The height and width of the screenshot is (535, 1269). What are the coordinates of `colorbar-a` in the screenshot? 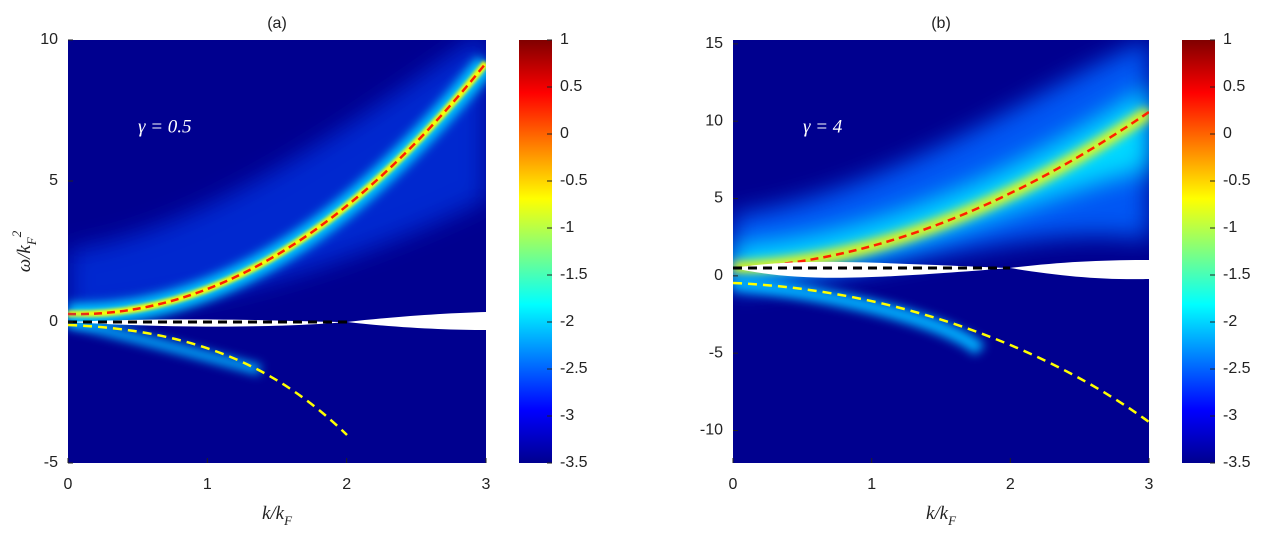 It's located at (535, 251).